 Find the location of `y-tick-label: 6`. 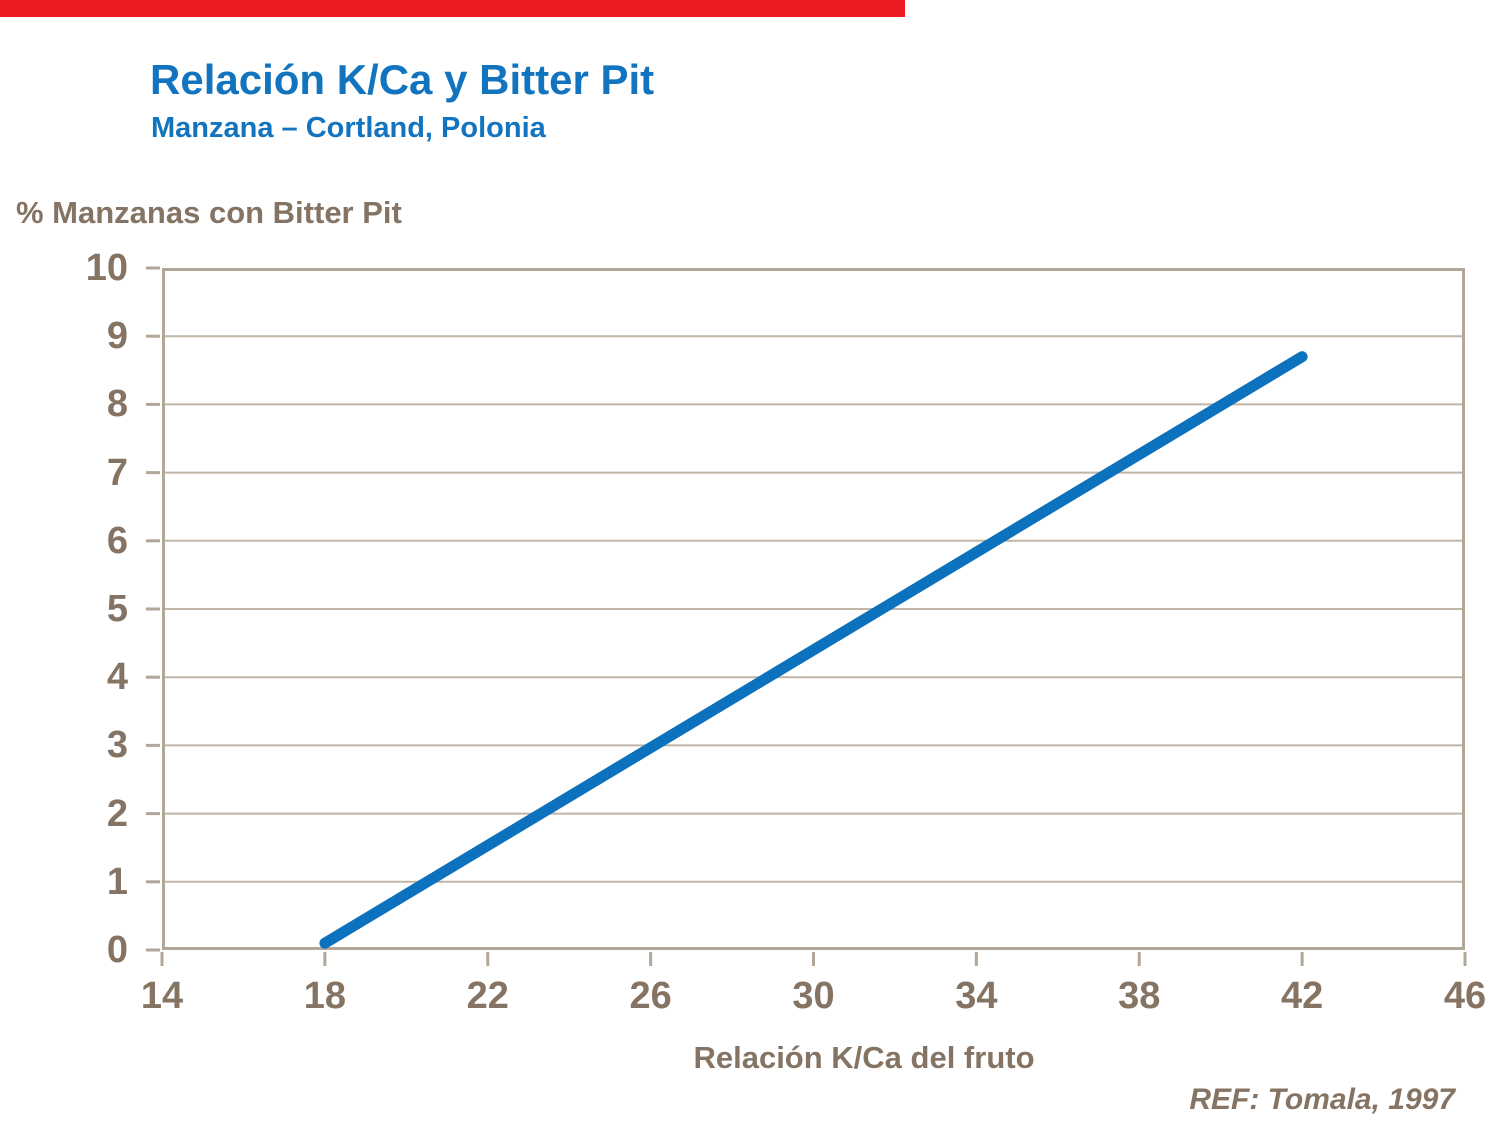

y-tick-label: 6 is located at coordinates (117, 540).